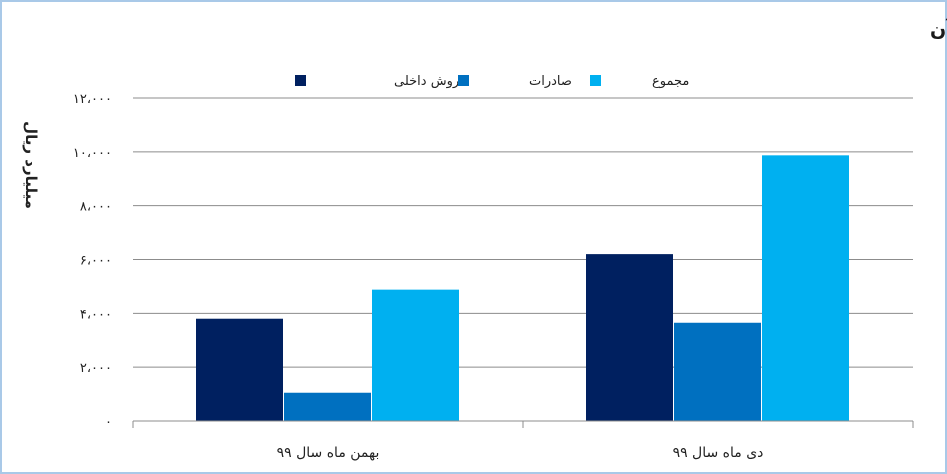  I want to click on y-tick-label: ۸،۰۰۰, so click(96, 207).